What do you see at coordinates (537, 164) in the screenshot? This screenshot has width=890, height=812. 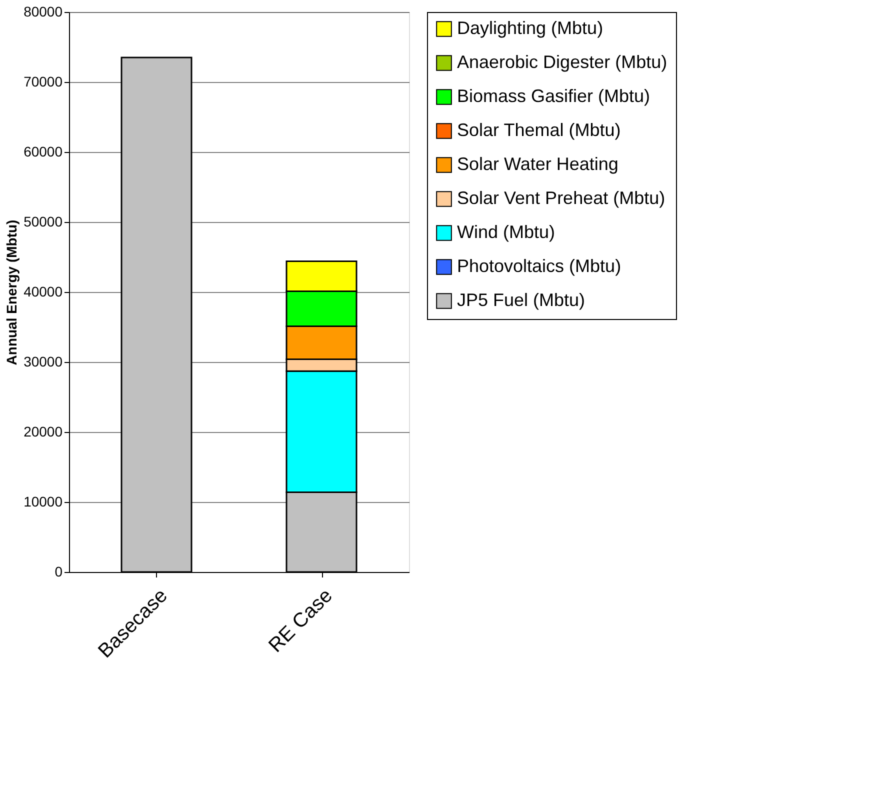 I see `legend-label: Solar Water Heating` at bounding box center [537, 164].